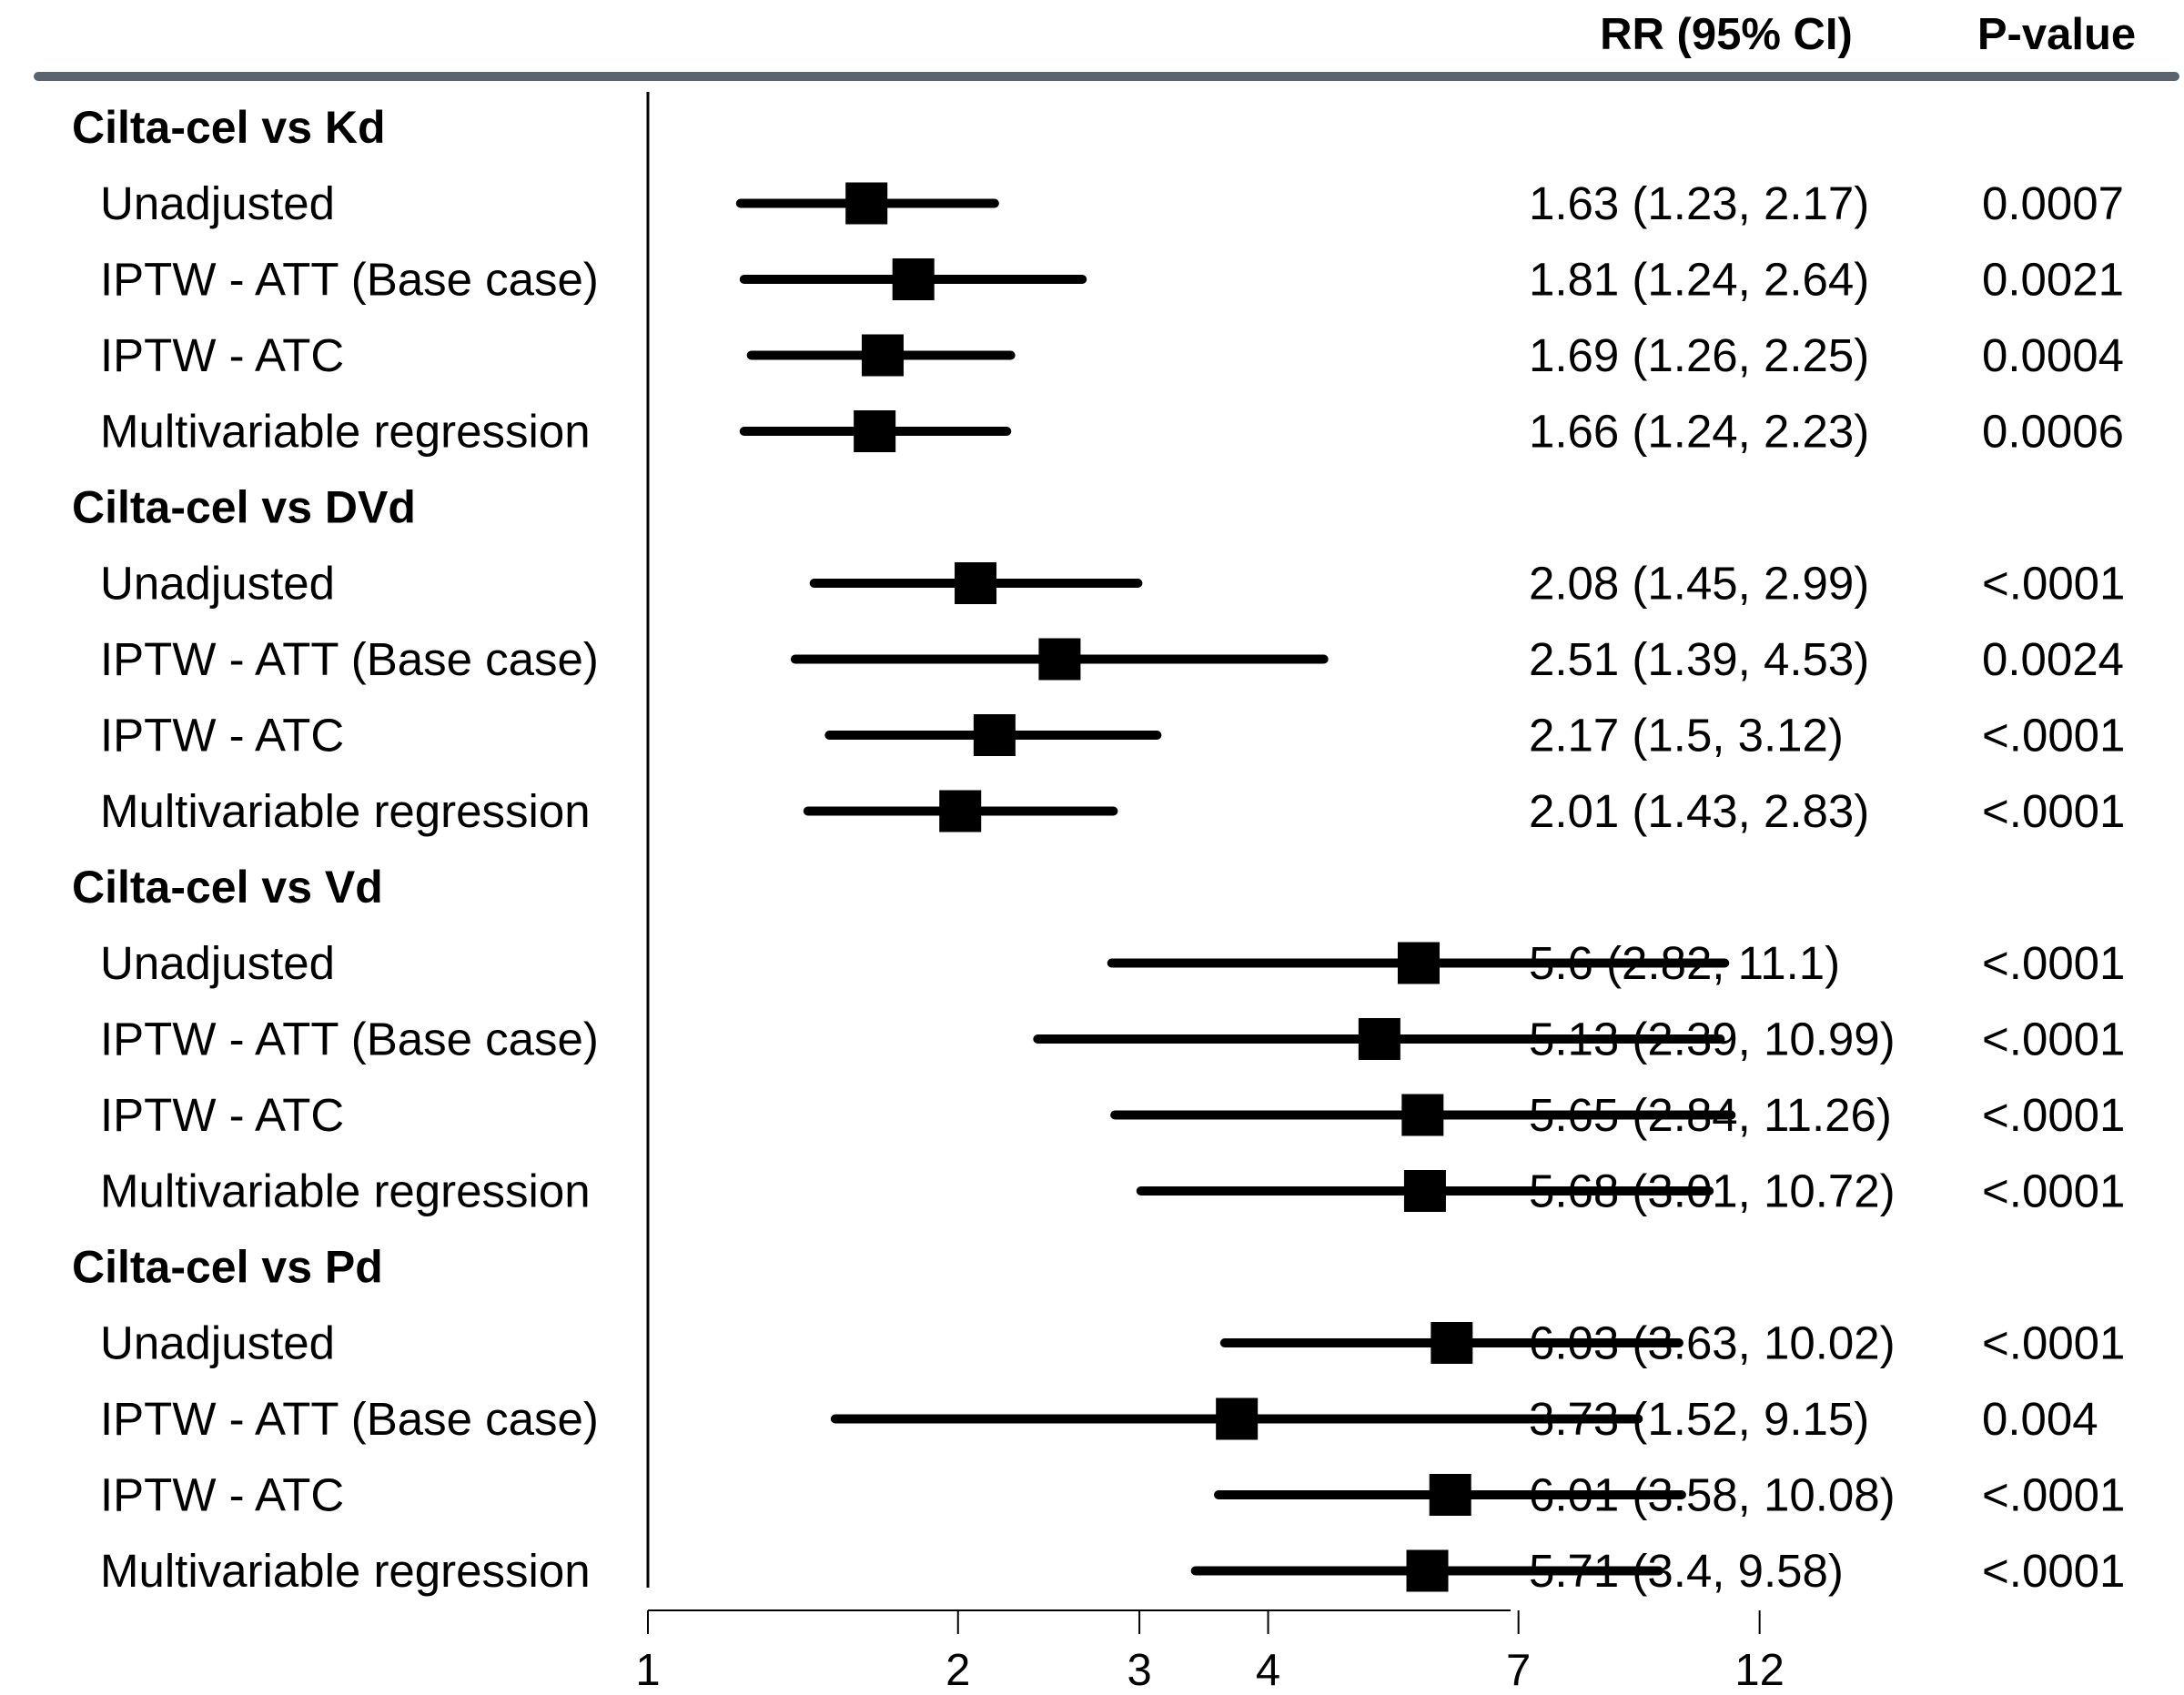 The image size is (2184, 1695). What do you see at coordinates (1699, 1419) in the screenshot?
I see `rr-ci-value: 3.73 (1.52, 9.15)` at bounding box center [1699, 1419].